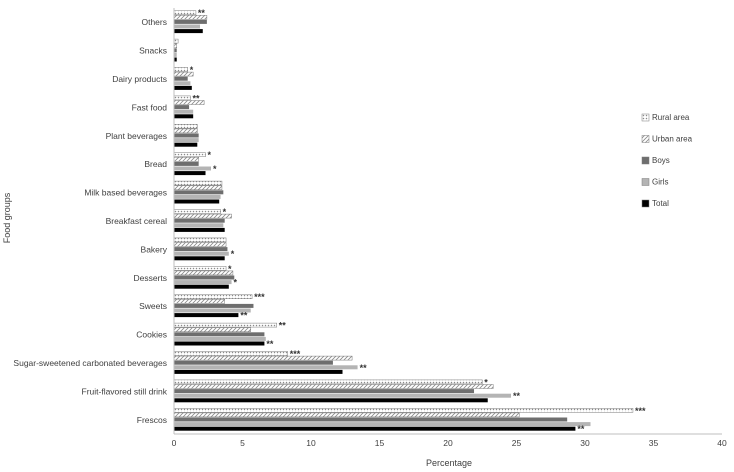 The image size is (734, 472). I want to click on x-tick-label-30: 30, so click(585, 443).